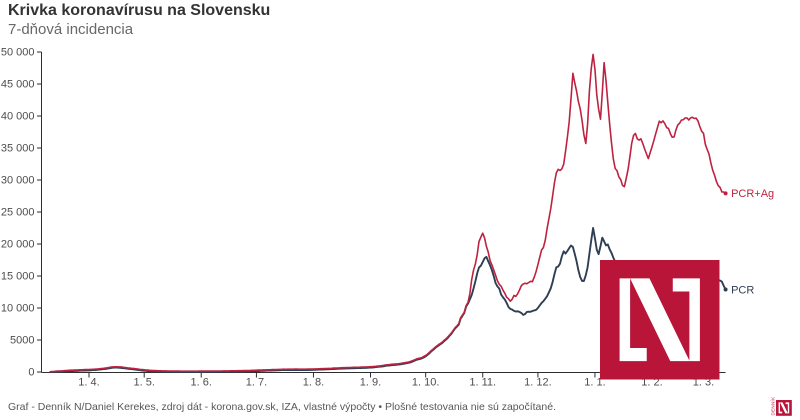 This screenshot has height=420, width=800. What do you see at coordinates (313, 383) in the screenshot?
I see `x-axis-tick-label: 1. 8.` at bounding box center [313, 383].